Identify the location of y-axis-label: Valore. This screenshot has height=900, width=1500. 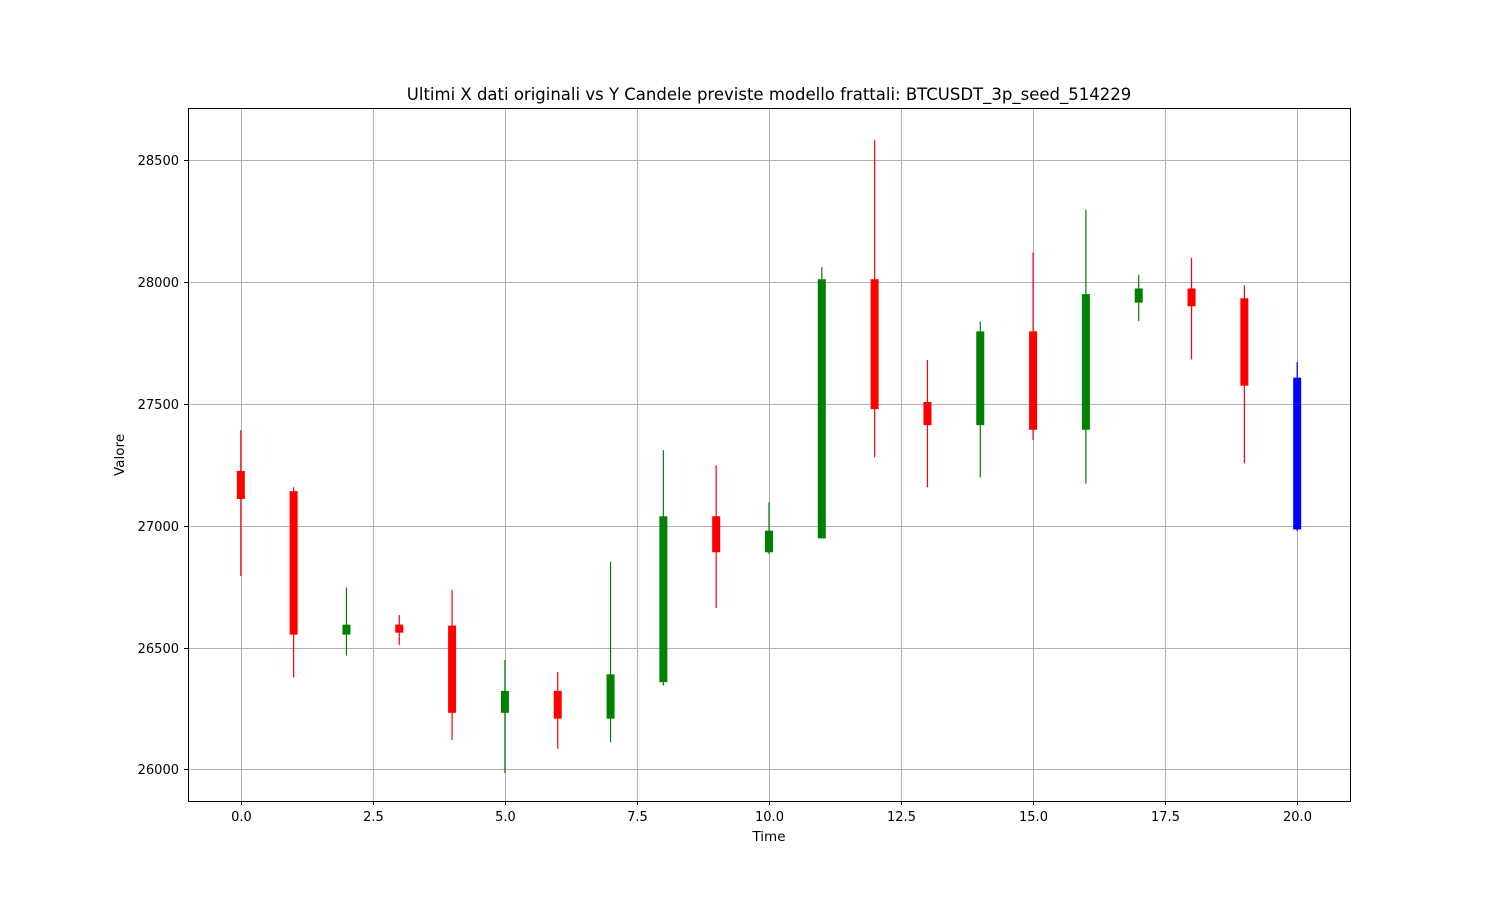
(120, 455).